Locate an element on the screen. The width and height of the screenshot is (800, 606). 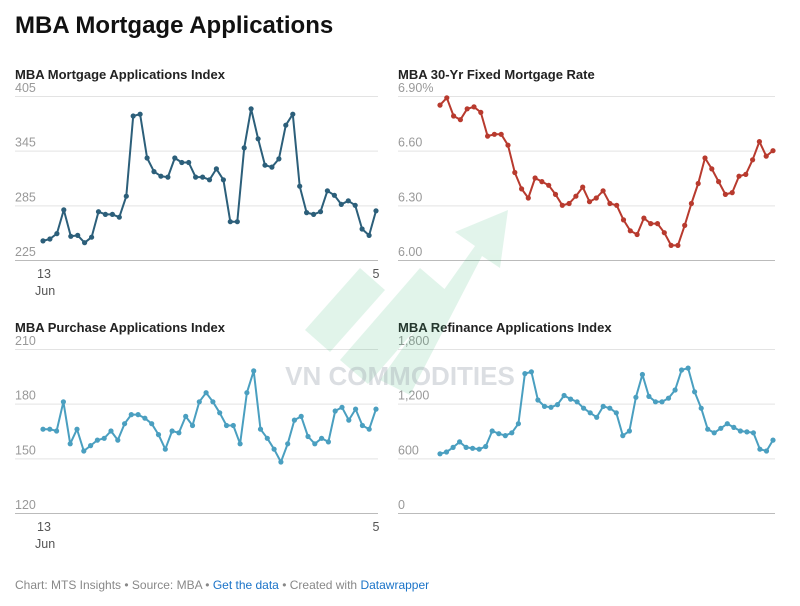
purchase-y-tick-label: 180 is located at coordinates (25, 396).